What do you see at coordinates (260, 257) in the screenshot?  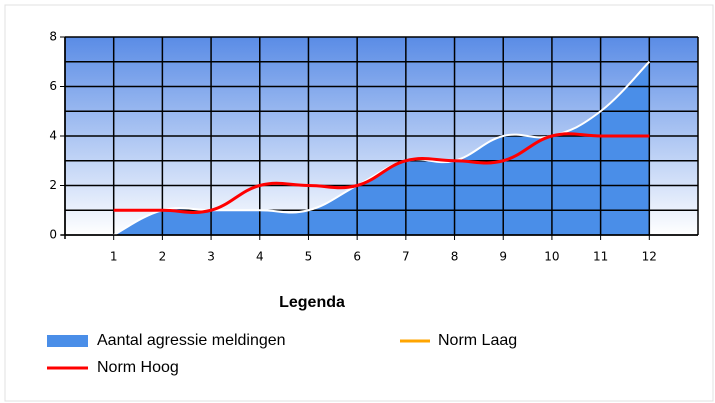 I see `x-tick-label: 4` at bounding box center [260, 257].